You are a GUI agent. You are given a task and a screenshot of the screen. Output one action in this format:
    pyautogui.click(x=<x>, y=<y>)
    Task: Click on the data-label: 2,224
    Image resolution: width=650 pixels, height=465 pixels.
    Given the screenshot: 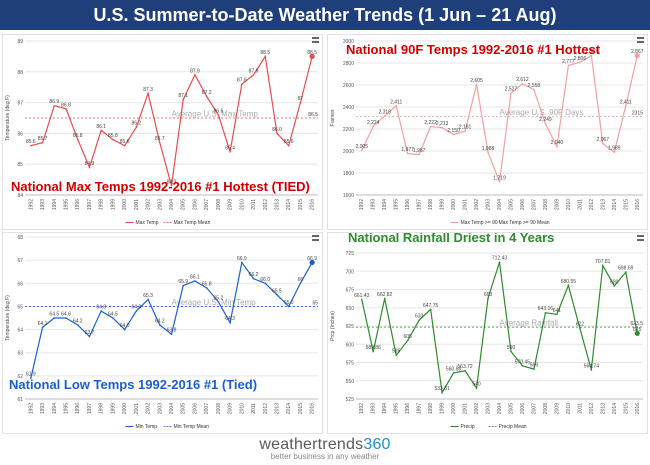 What is the action you would take?
    pyautogui.click(x=373, y=123)
    